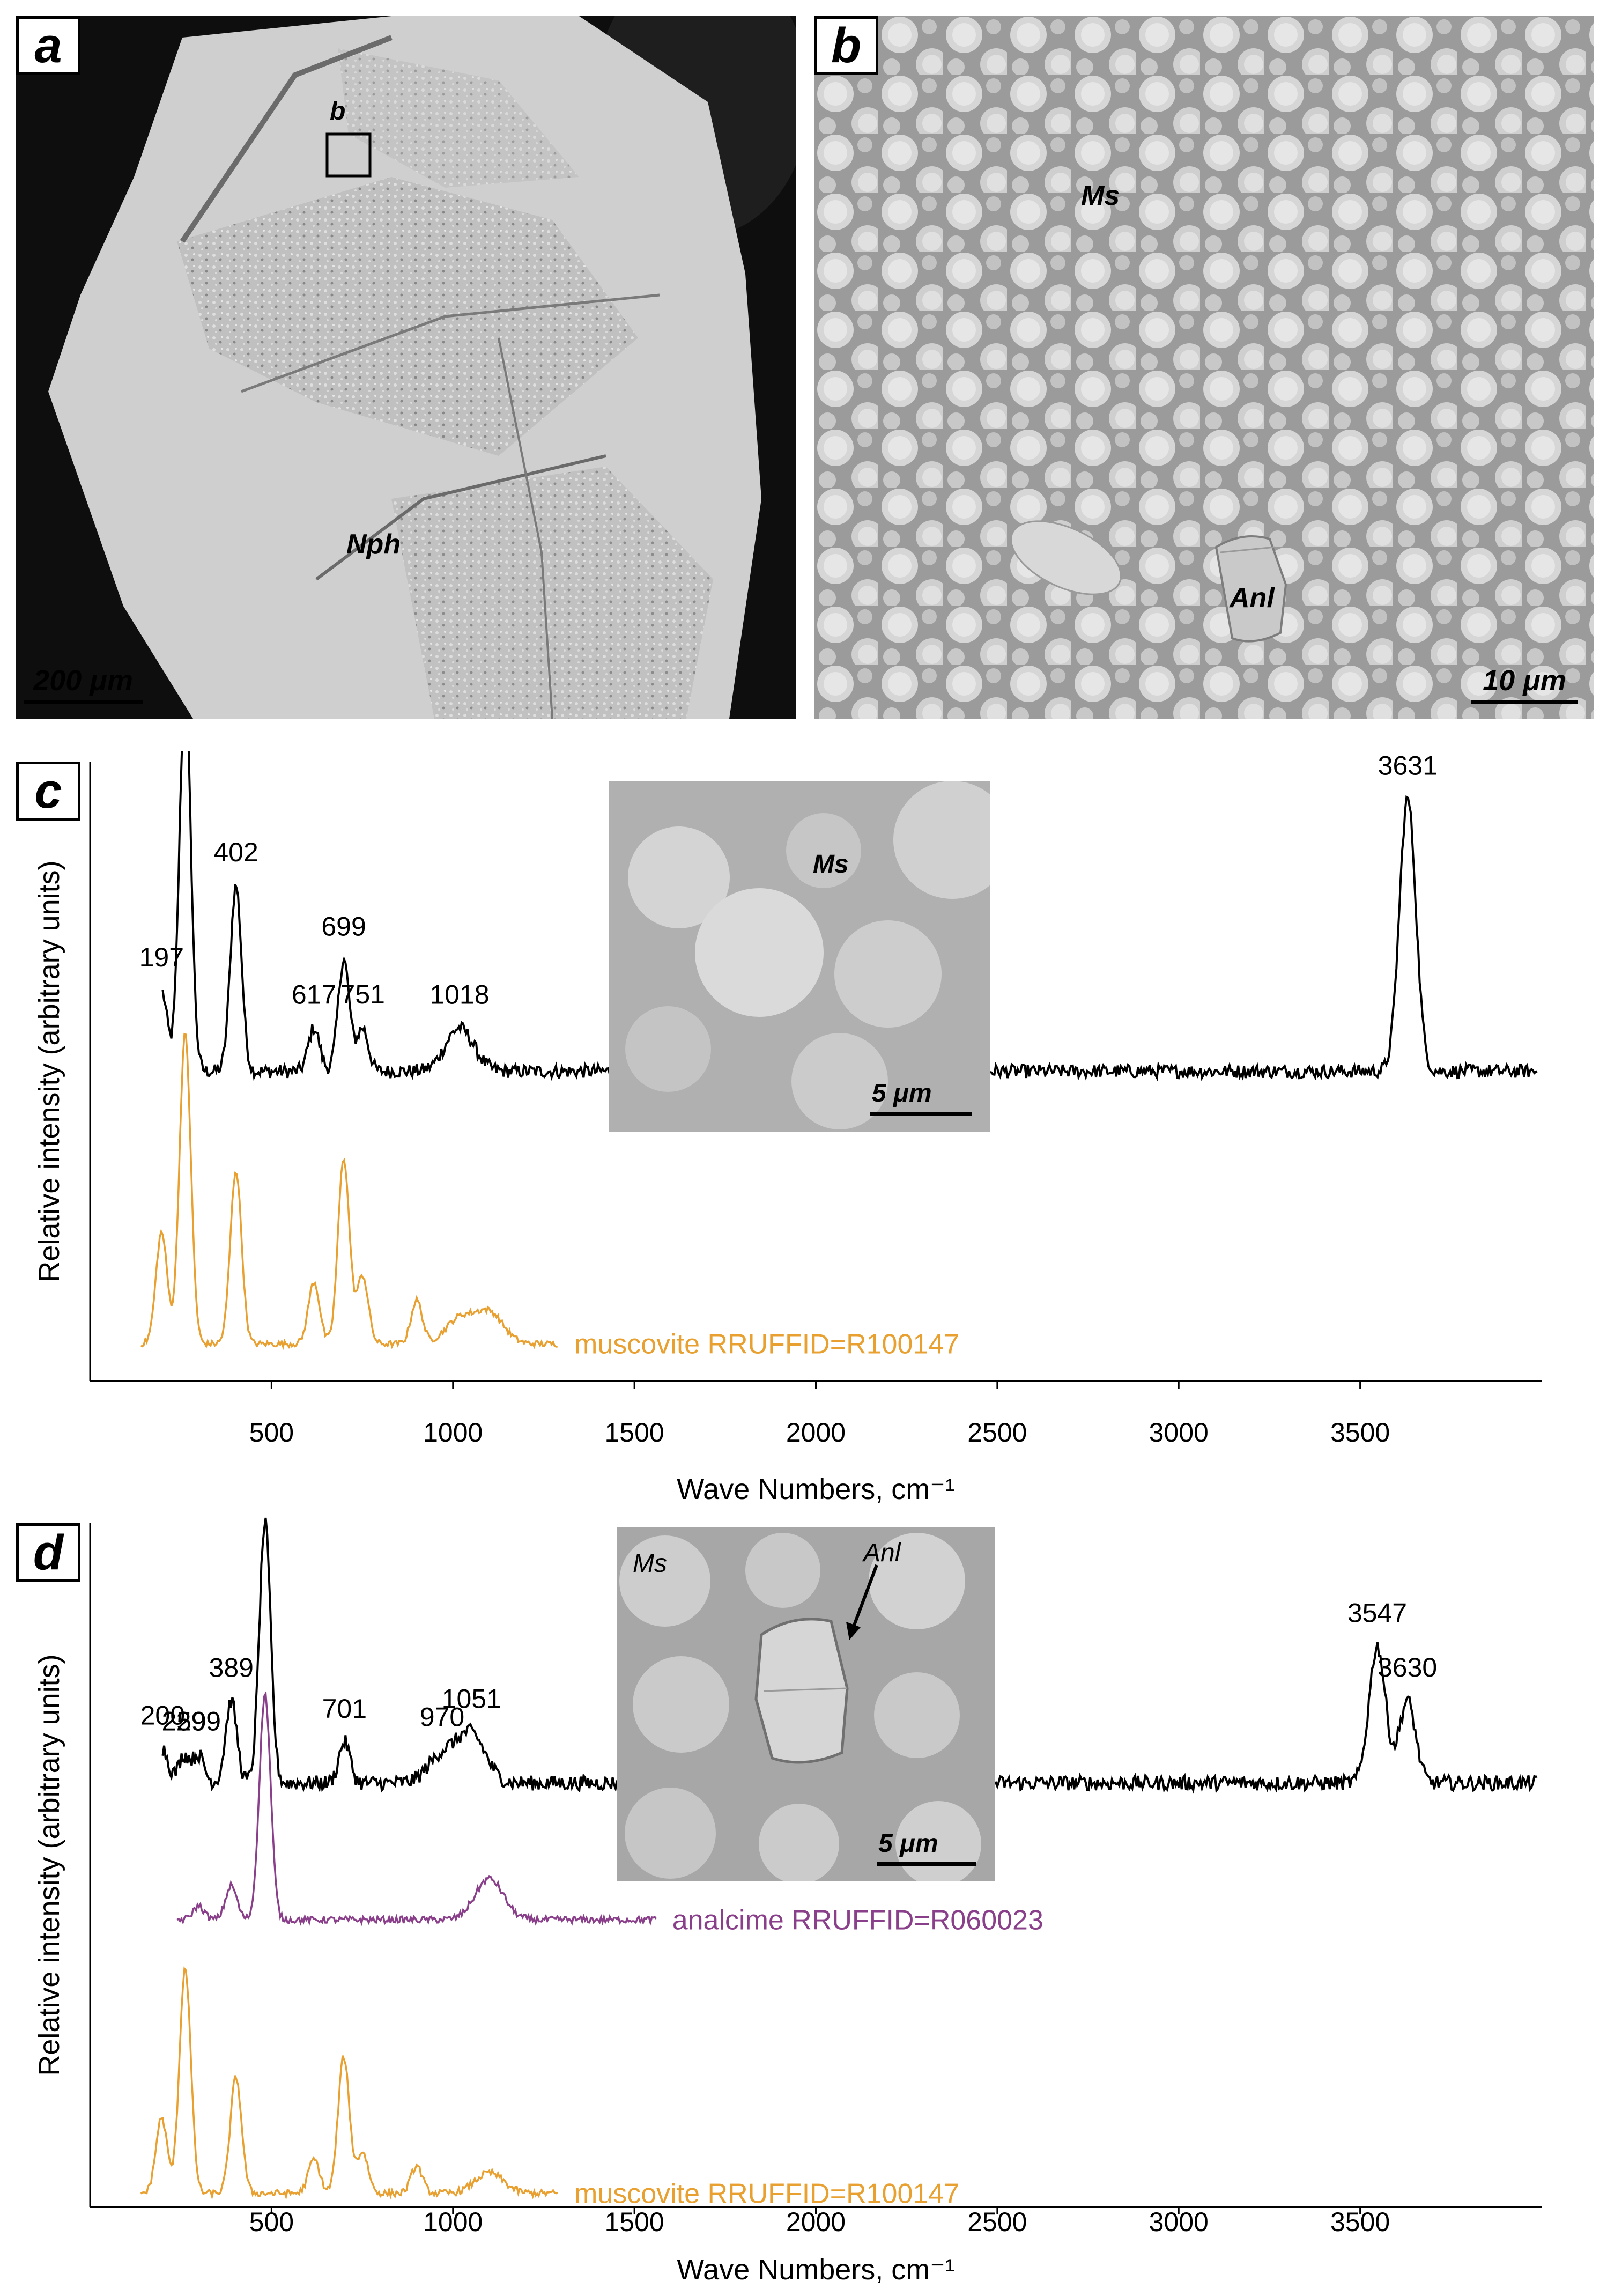 The width and height of the screenshot is (1607, 2296). Describe the element at coordinates (1524, 702) in the screenshot. I see `scale-bar-b` at that location.